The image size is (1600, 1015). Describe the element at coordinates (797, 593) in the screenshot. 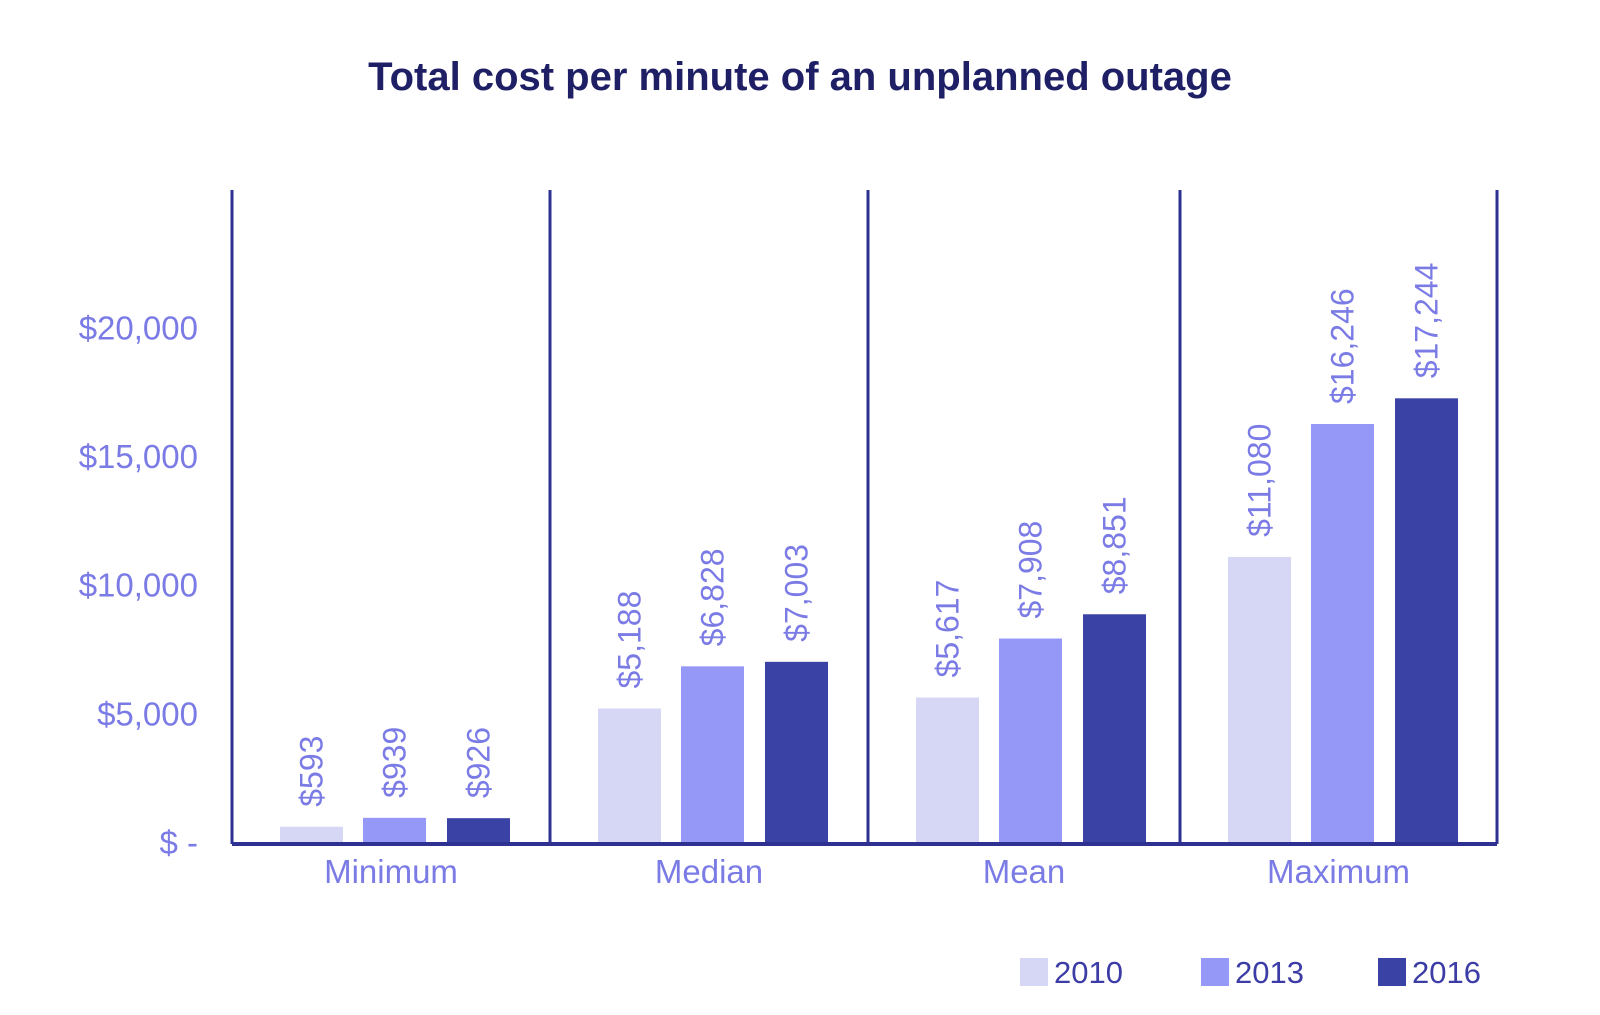

I see `data-label: $7,003` at that location.